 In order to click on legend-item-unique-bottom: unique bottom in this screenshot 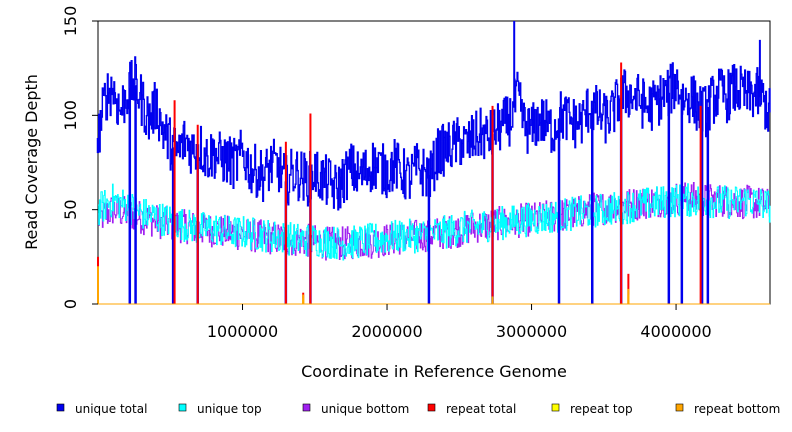, I will do `click(355, 409)`.